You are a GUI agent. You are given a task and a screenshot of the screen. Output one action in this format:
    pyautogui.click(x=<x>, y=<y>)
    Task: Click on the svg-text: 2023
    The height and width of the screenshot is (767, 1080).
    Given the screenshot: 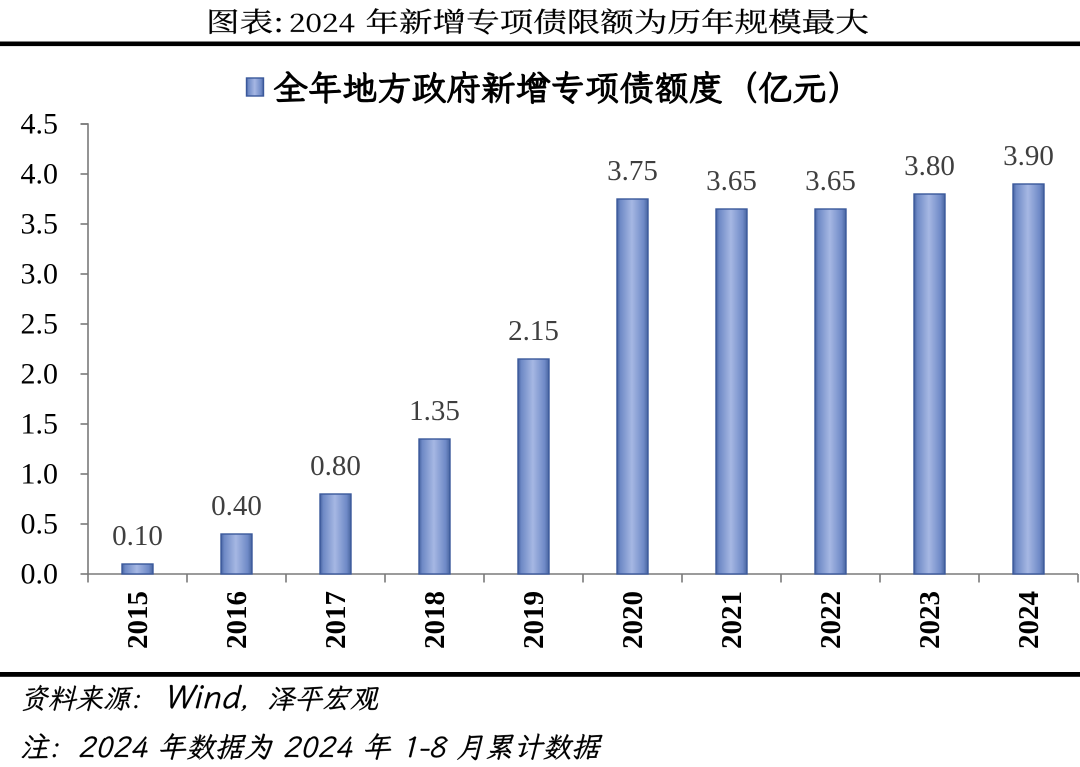 What is the action you would take?
    pyautogui.click(x=930, y=620)
    